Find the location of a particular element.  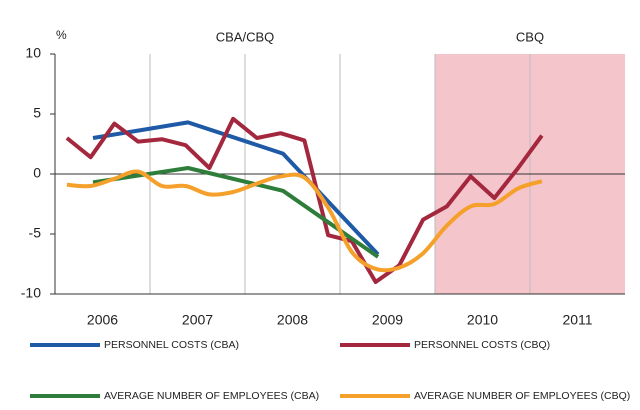

x-tick-label: 2011 is located at coordinates (577, 320).